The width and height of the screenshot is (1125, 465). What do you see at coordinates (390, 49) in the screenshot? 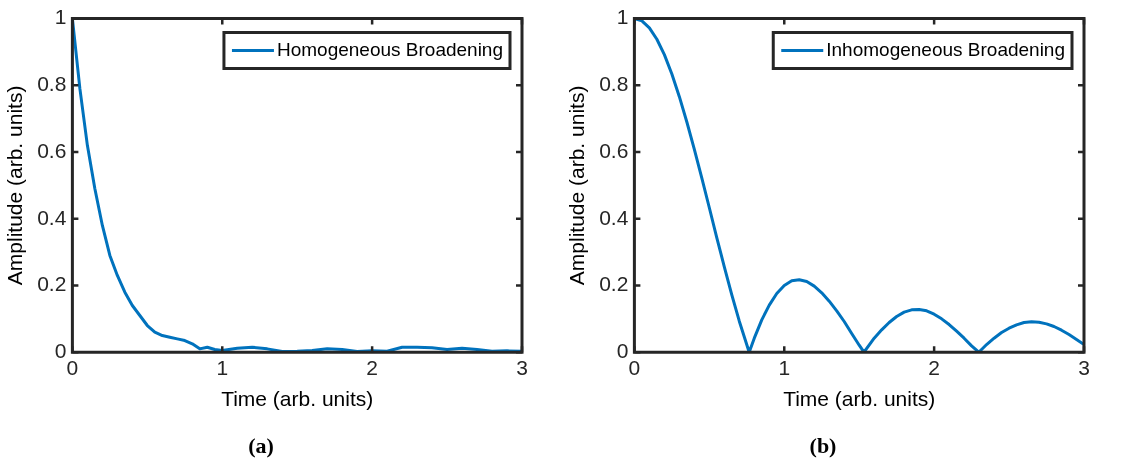
I see `legend-label: Homogeneous Broadening` at bounding box center [390, 49].